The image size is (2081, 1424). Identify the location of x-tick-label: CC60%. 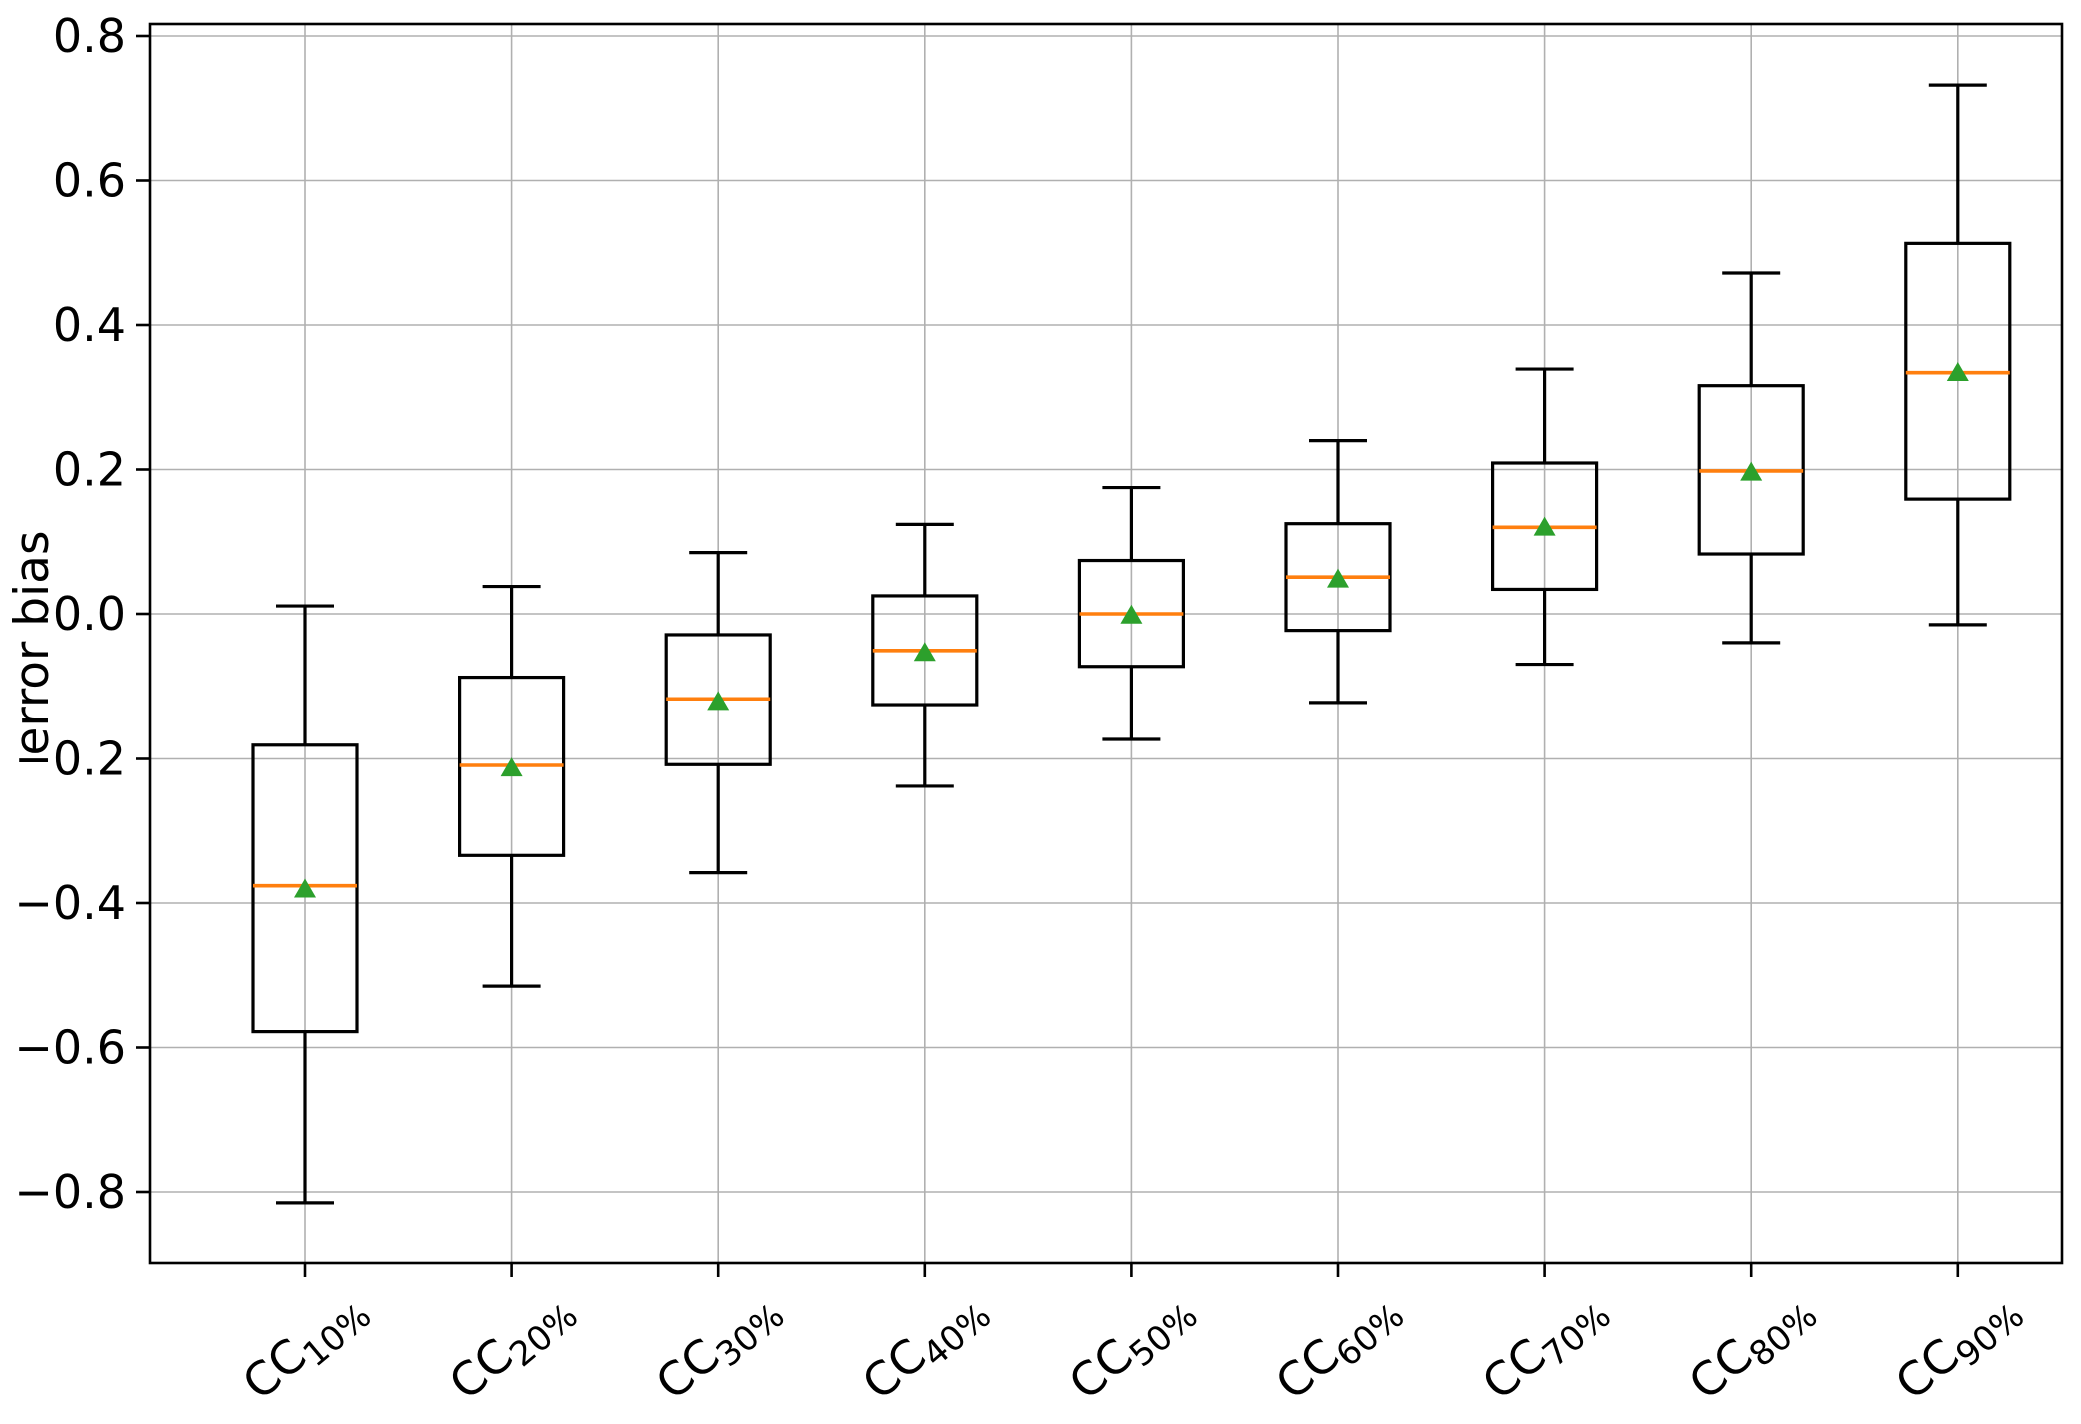
(1338, 1347).